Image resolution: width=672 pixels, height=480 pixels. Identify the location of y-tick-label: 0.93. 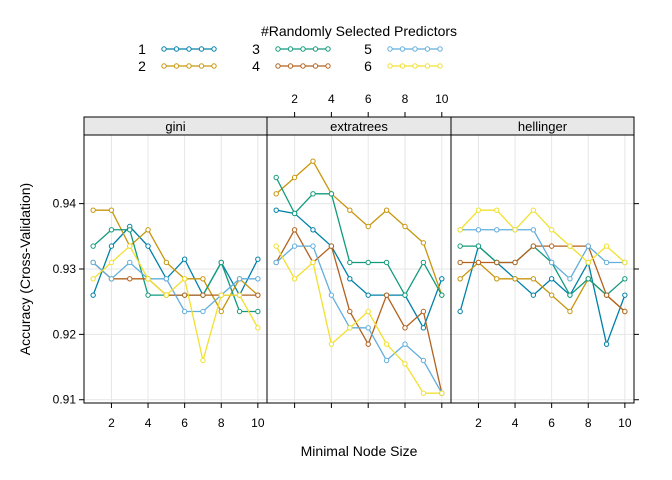
(65, 269).